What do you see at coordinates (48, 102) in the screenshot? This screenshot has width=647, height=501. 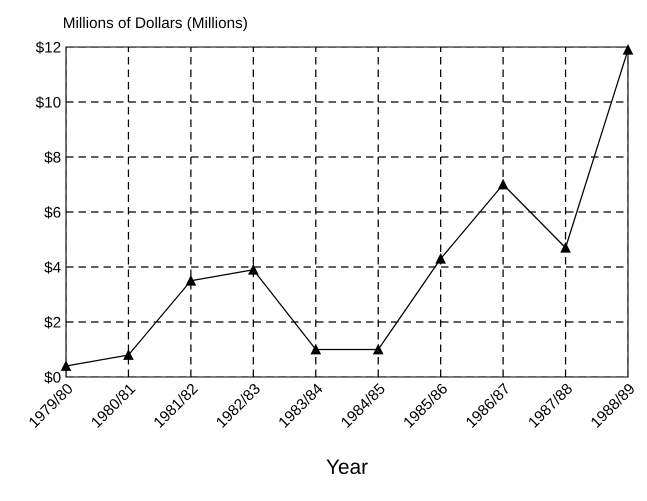 I see `y-tick-label: $10` at bounding box center [48, 102].